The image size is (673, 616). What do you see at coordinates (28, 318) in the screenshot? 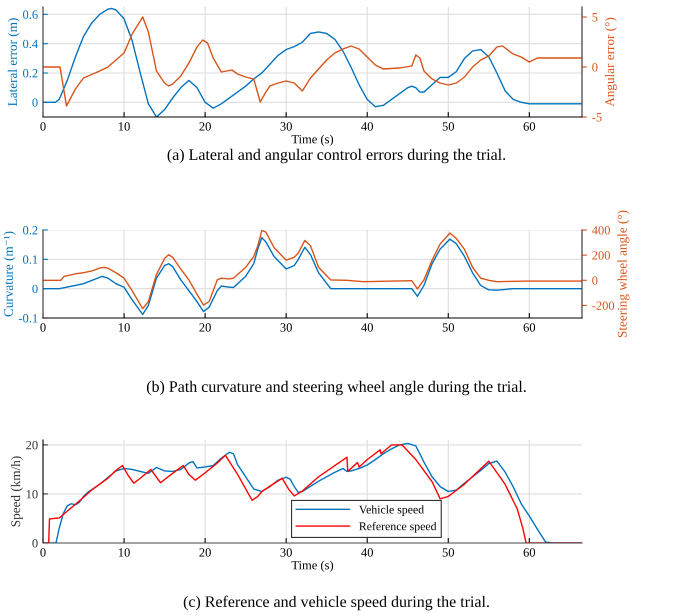
I see `y-tick-label: -0.1` at bounding box center [28, 318].